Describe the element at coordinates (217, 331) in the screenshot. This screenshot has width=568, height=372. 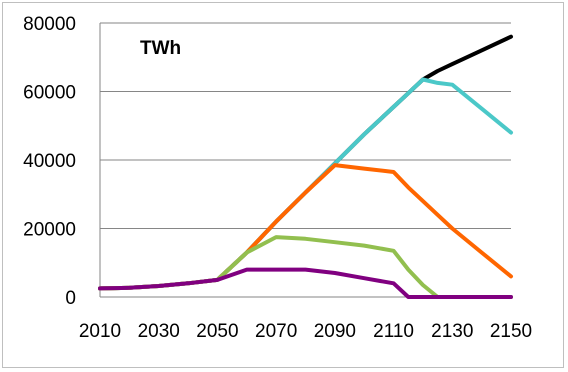
I see `x-tick-label: 2050` at that location.